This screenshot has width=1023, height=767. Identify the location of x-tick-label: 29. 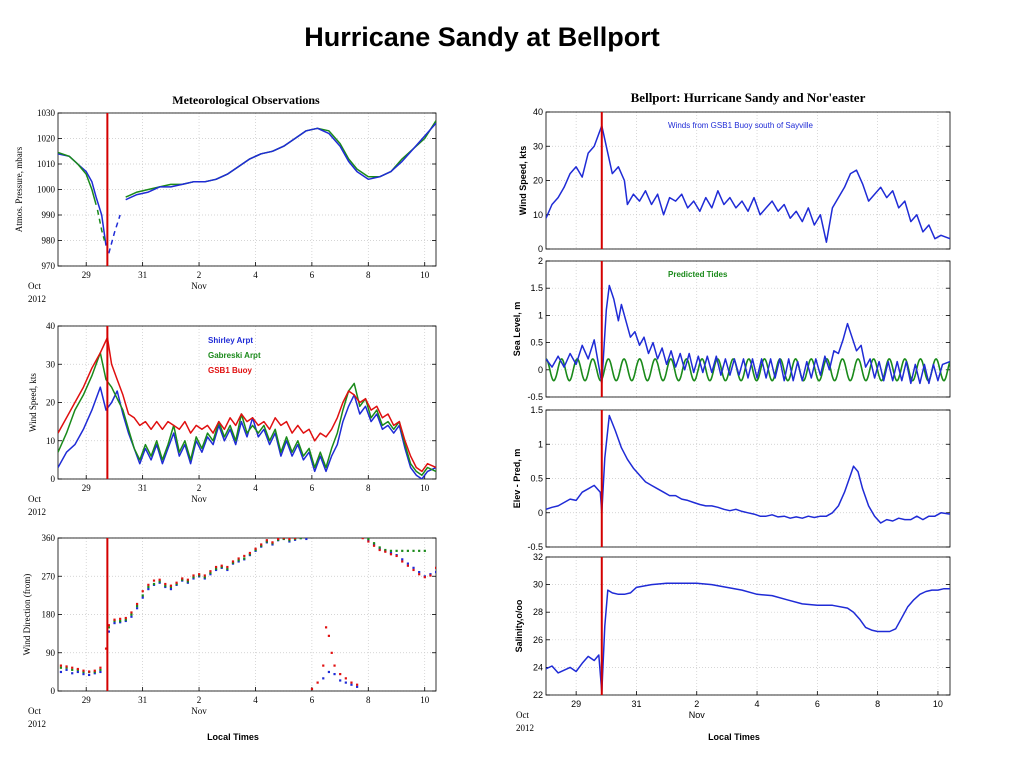
(87, 488).